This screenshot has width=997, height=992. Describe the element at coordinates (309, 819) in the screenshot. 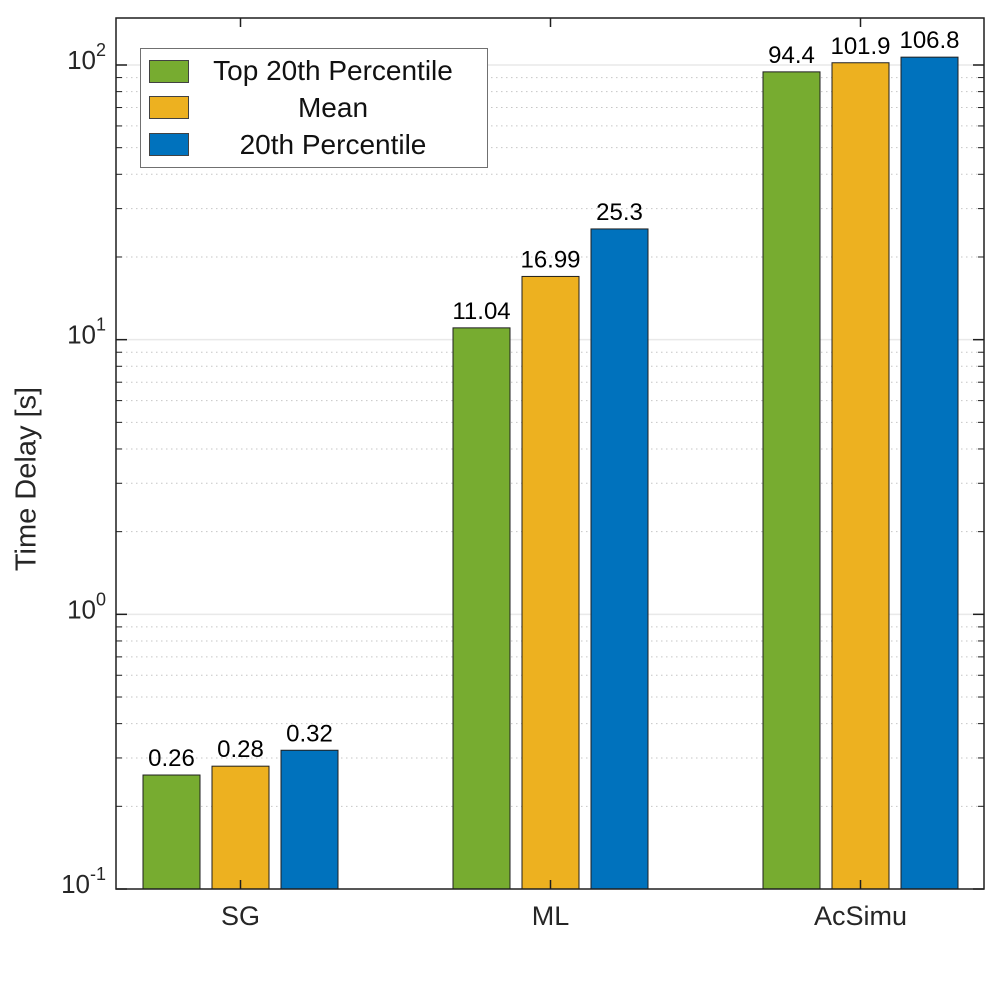

I see `bar-sg-blue` at that location.